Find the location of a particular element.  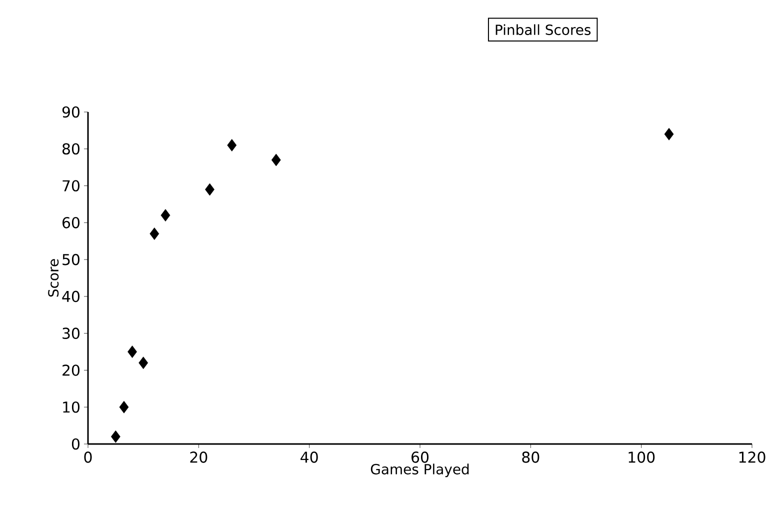

y-tick-label: 50 is located at coordinates (71, 260).